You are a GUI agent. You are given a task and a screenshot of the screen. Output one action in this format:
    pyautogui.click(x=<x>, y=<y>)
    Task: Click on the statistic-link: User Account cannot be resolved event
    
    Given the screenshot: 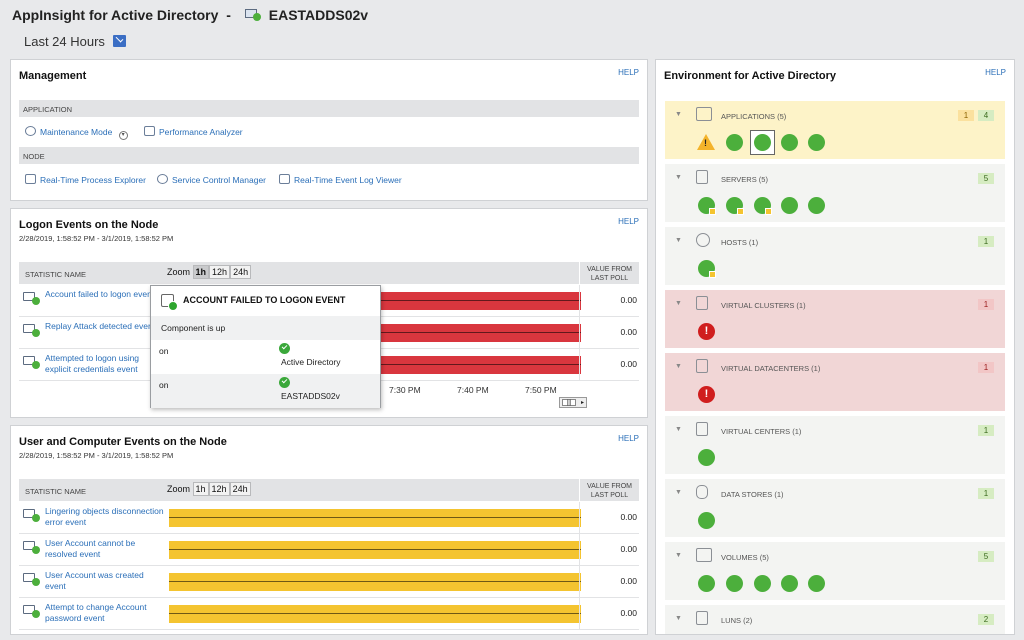 What is the action you would take?
    pyautogui.click(x=90, y=548)
    